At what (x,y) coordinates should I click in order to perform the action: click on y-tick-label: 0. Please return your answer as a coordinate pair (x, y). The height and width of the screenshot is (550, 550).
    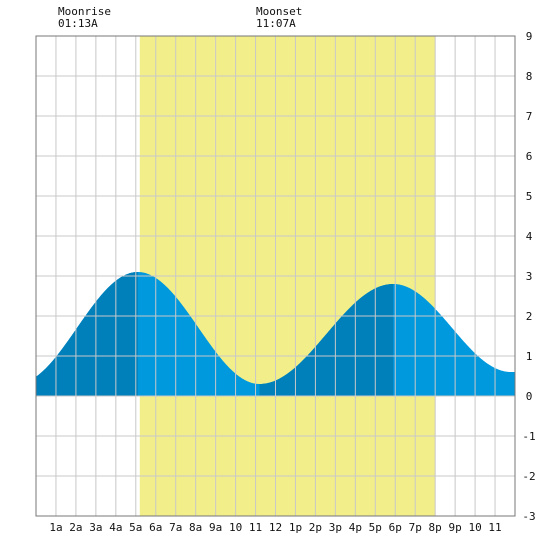
    Looking at the image, I should click on (529, 396).